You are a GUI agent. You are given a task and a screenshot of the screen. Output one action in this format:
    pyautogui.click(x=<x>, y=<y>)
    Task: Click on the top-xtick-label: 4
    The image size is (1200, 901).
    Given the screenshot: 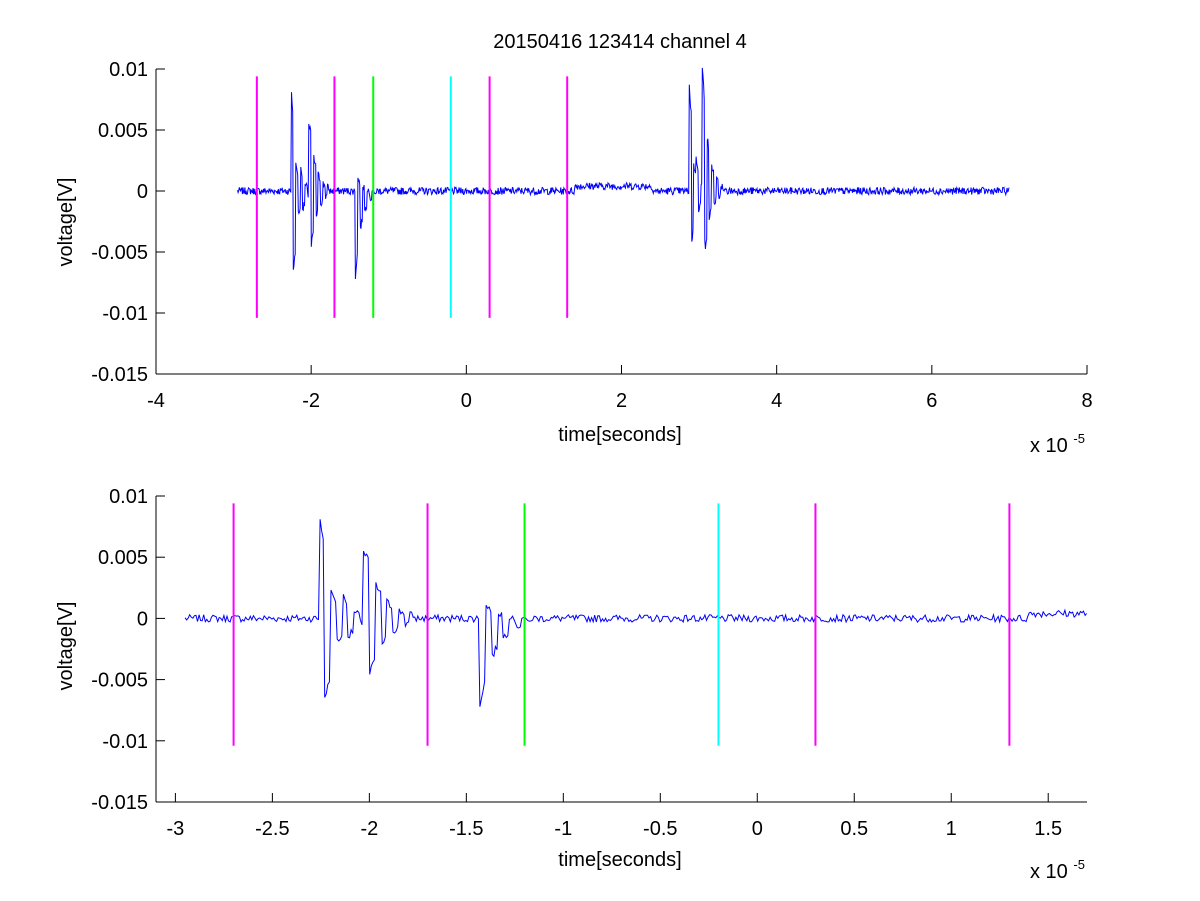 What is the action you would take?
    pyautogui.click(x=776, y=401)
    